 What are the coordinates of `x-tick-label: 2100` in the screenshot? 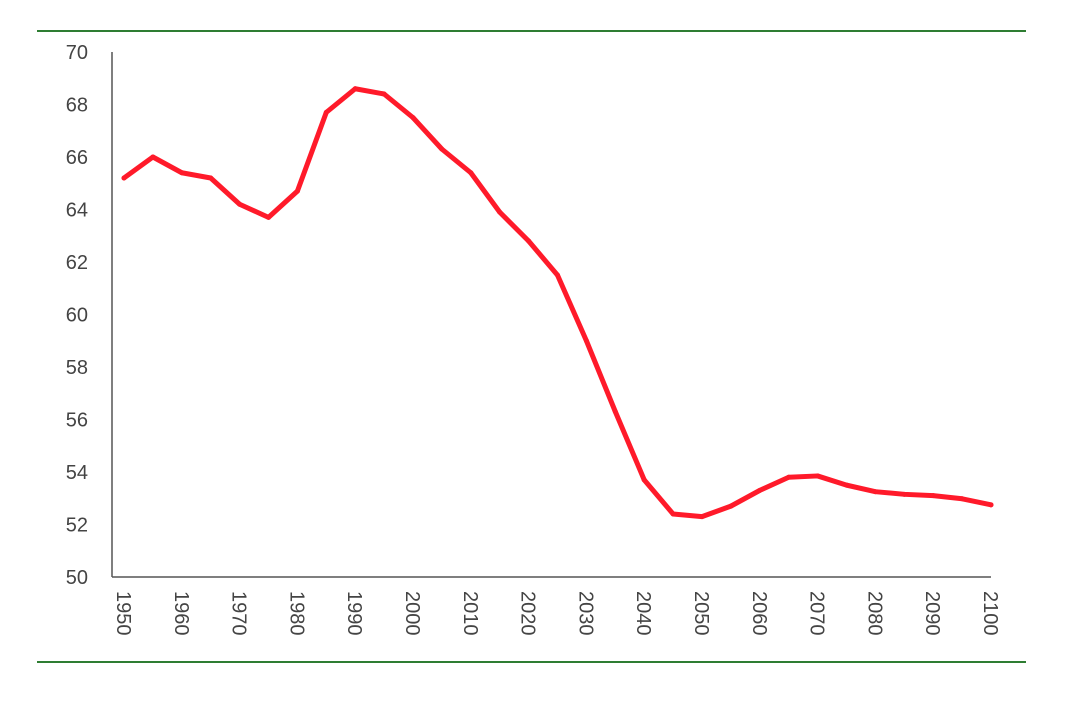 It's located at (990, 613).